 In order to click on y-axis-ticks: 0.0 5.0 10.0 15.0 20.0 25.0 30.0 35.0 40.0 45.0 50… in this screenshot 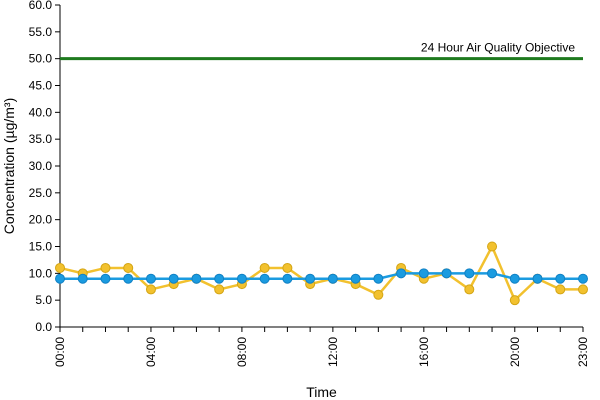, I will do `click(44, 167)`.